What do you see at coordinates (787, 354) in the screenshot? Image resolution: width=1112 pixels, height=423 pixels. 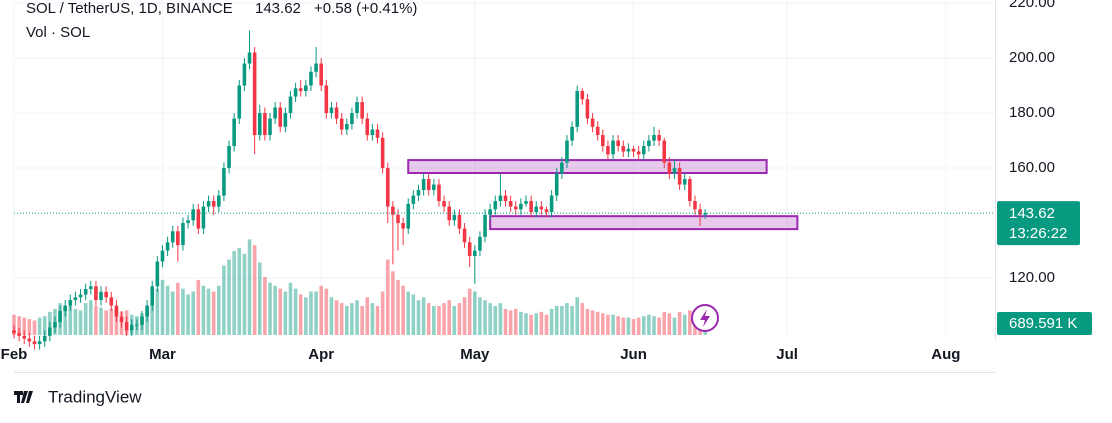 I see `x-tick-label: Jul` at bounding box center [787, 354].